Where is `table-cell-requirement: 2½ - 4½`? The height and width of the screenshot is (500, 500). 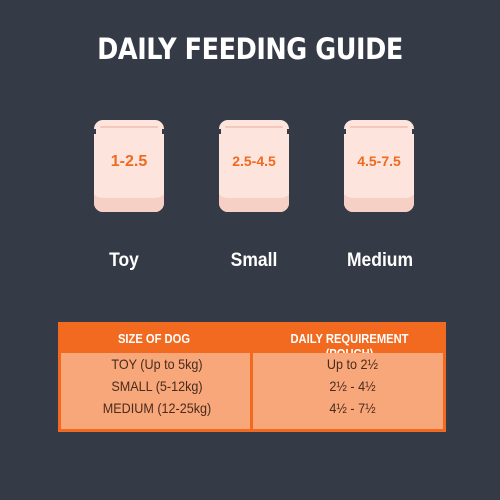
table-cell-requirement: 2½ - 4½ is located at coordinates (352, 386).